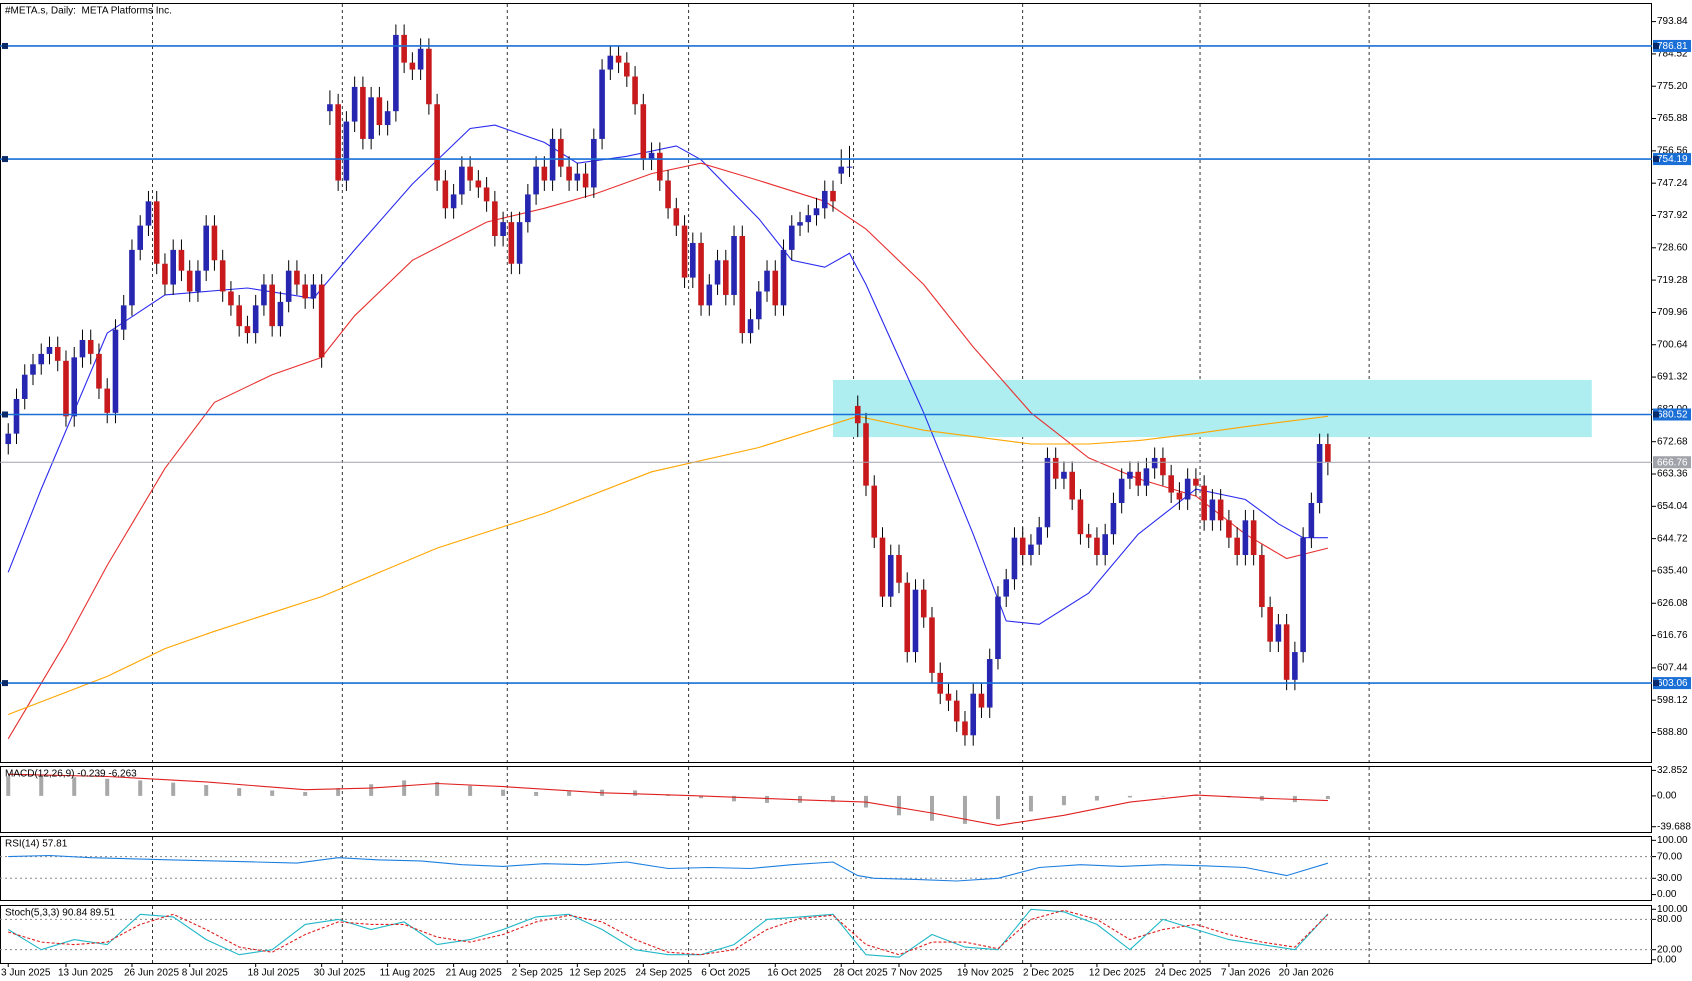 This screenshot has height=981, width=1692. I want to click on level-line-label: 680.52, so click(1672, 415).